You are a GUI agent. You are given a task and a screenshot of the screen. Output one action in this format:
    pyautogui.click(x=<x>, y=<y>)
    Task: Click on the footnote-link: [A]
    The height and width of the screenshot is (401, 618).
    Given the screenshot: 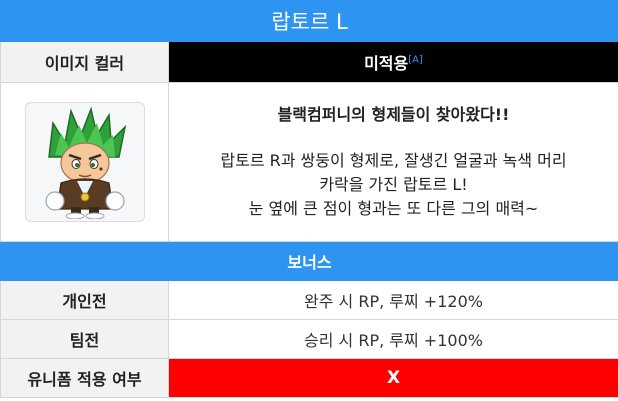 What is the action you would take?
    pyautogui.click(x=415, y=60)
    